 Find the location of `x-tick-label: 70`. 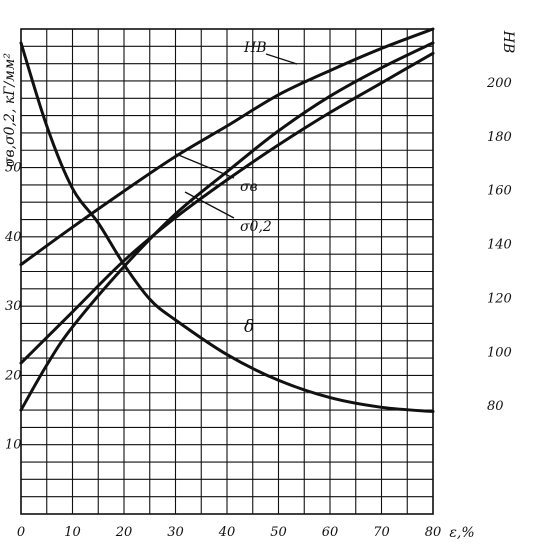

x-tick-label: 70 is located at coordinates (381, 532).